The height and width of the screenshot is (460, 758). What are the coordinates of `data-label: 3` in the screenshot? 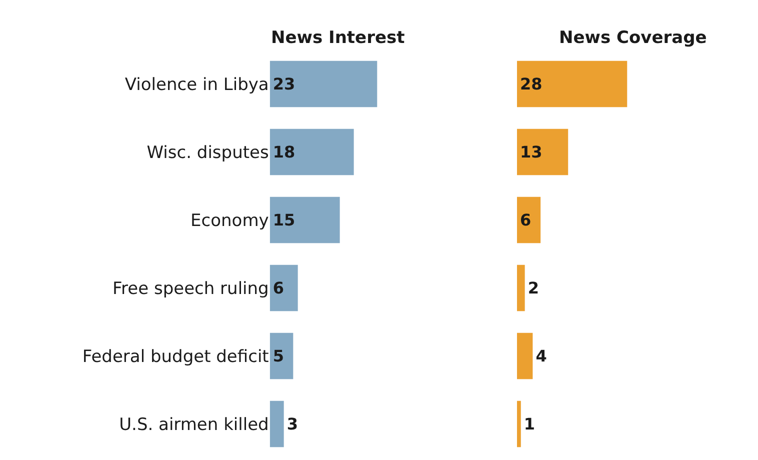 It's located at (292, 424).